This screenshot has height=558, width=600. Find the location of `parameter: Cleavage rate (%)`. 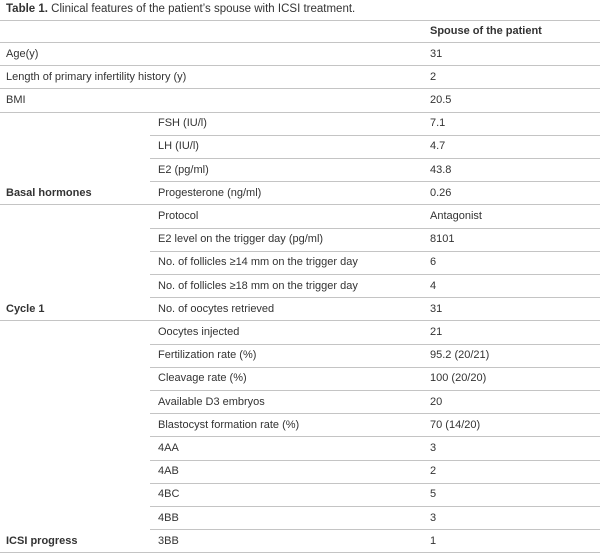

parameter: Cleavage rate (%) is located at coordinates (202, 378).